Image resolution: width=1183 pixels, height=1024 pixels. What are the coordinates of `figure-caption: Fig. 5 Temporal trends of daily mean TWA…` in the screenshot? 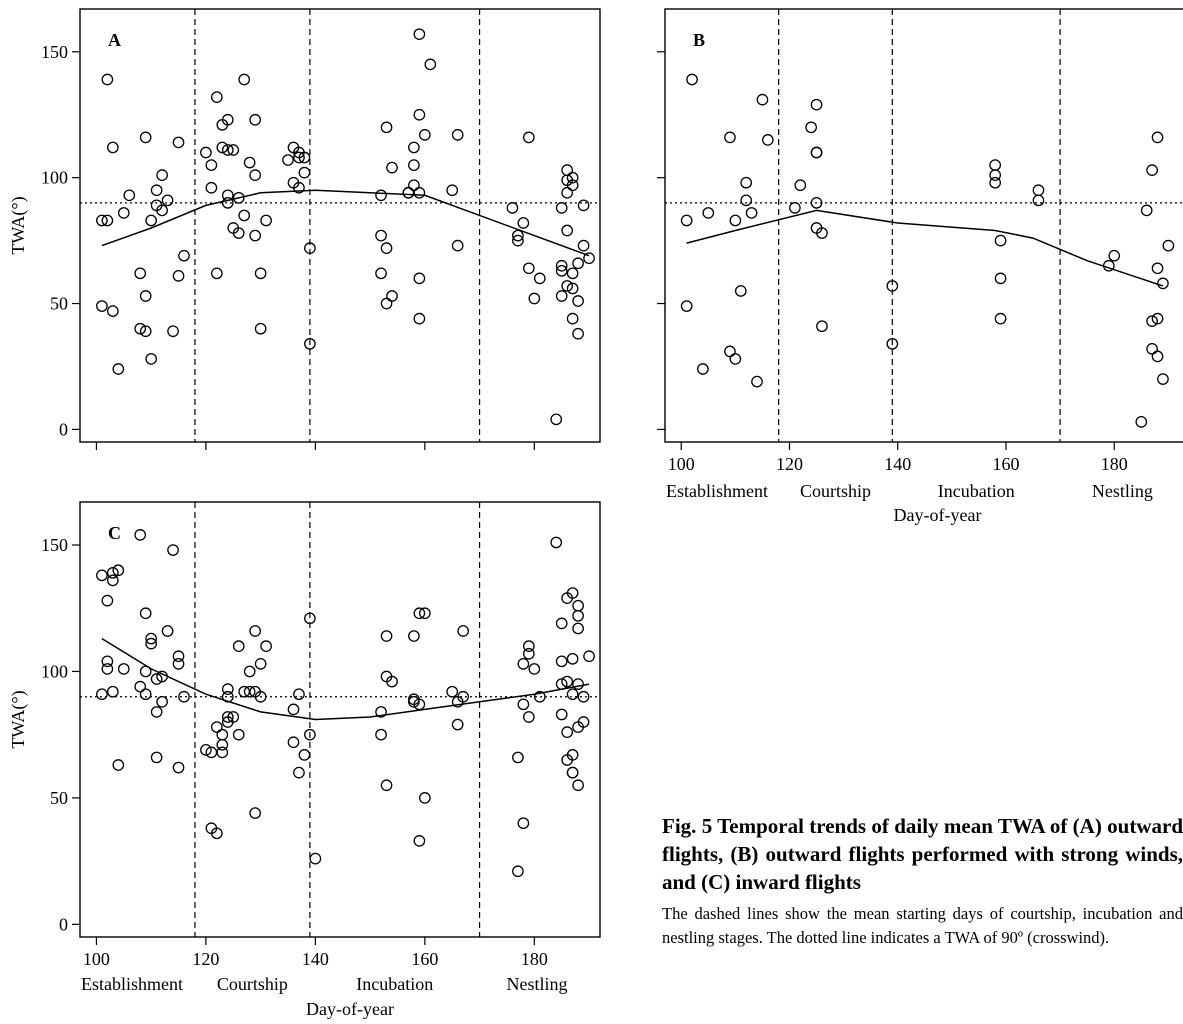 It's located at (922, 881).